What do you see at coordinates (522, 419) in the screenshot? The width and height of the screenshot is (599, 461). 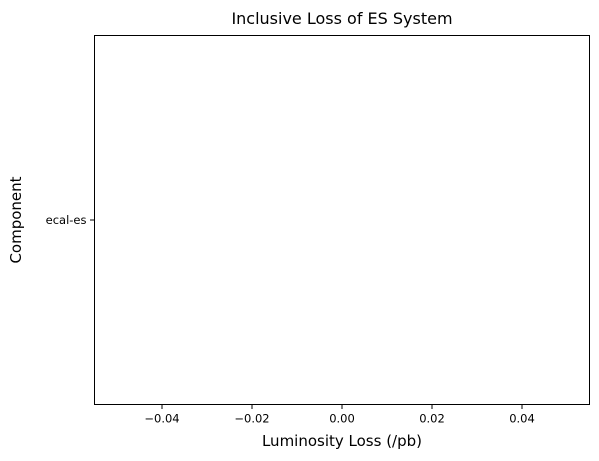 I see `x-tick-label: 0.04` at bounding box center [522, 419].